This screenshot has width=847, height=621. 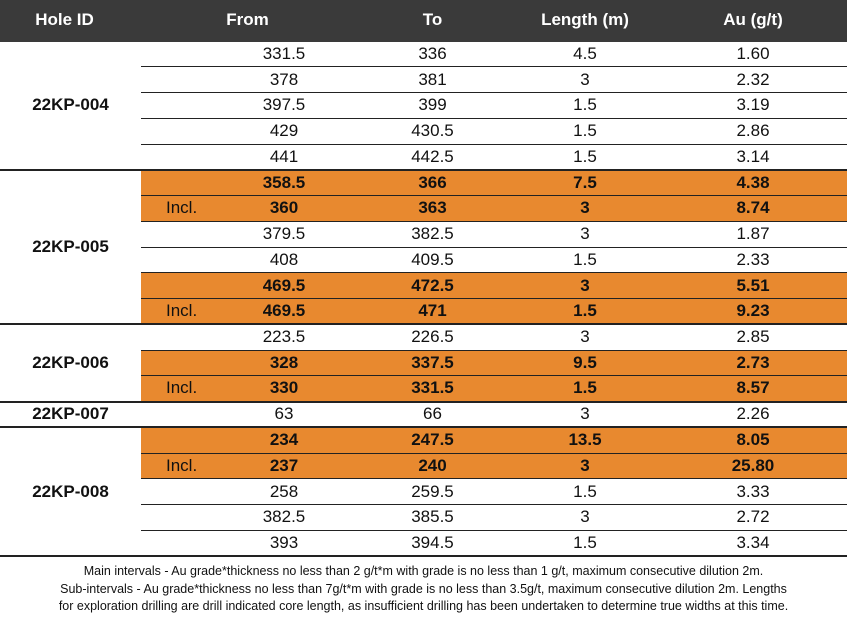 I want to click on to-cell: 363, so click(x=432, y=208).